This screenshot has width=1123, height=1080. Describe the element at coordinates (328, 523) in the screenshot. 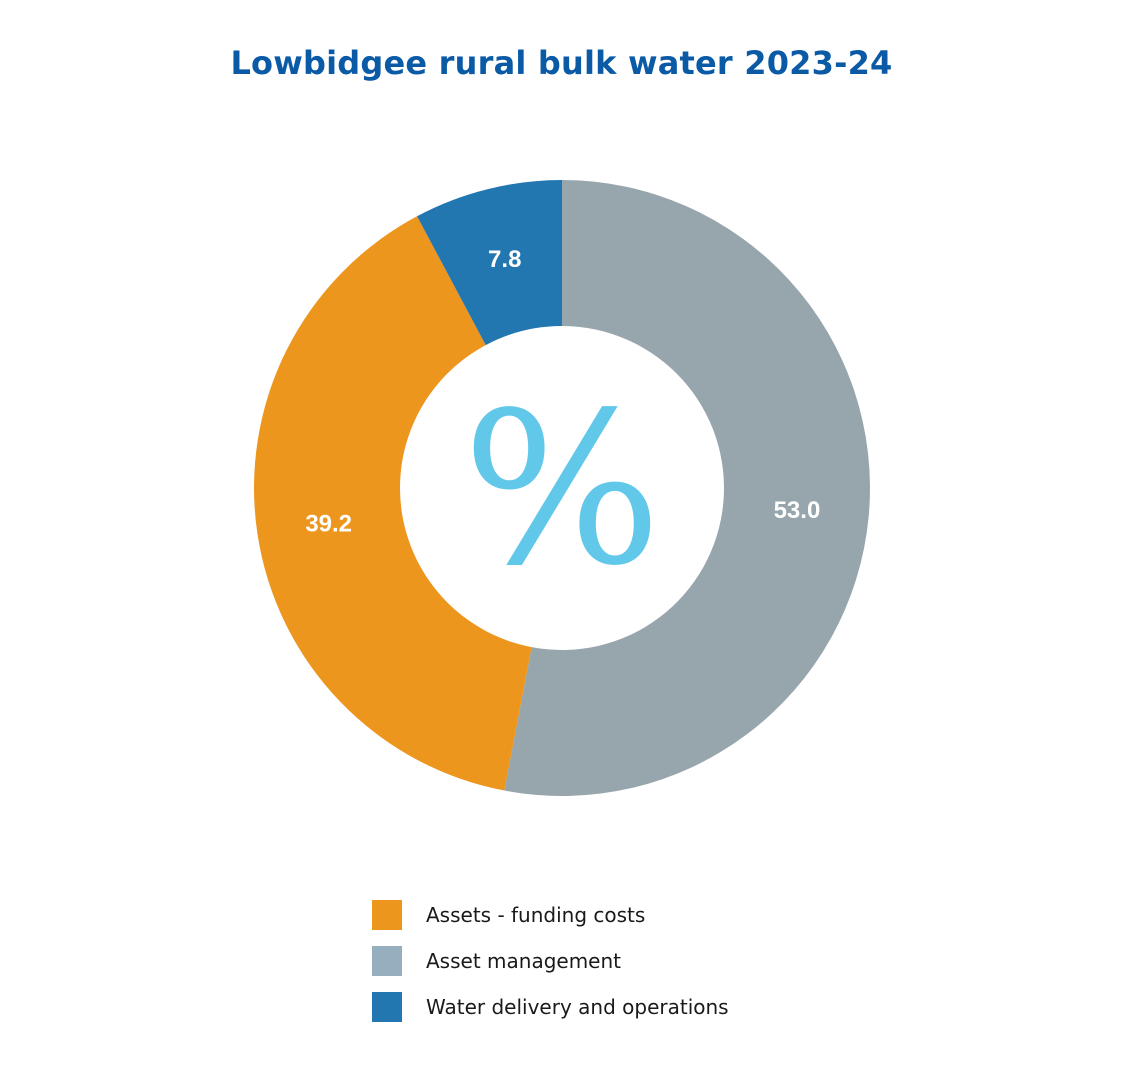

I see `slice-value-label: 39.2` at that location.